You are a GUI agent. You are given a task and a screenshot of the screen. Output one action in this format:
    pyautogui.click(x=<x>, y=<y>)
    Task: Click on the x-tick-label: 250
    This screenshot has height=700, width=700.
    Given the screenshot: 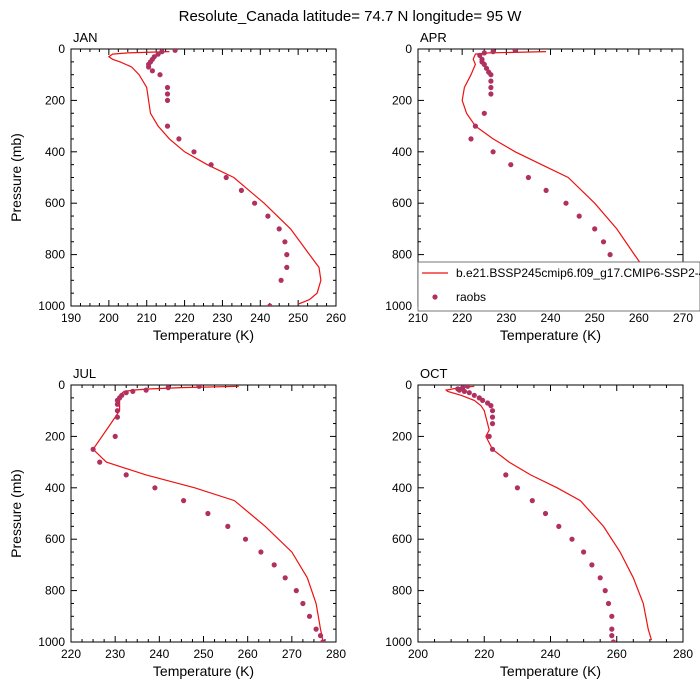 What is the action you would take?
    pyautogui.click(x=203, y=654)
    